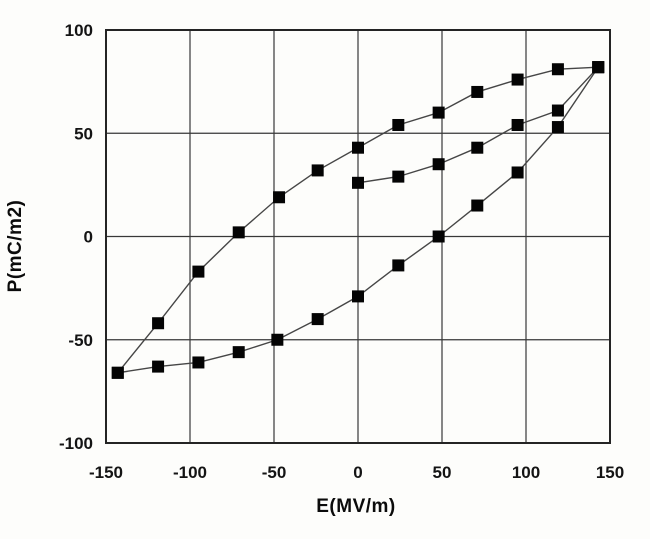 The image size is (650, 539). I want to click on y-tick-label: 100, so click(79, 30).